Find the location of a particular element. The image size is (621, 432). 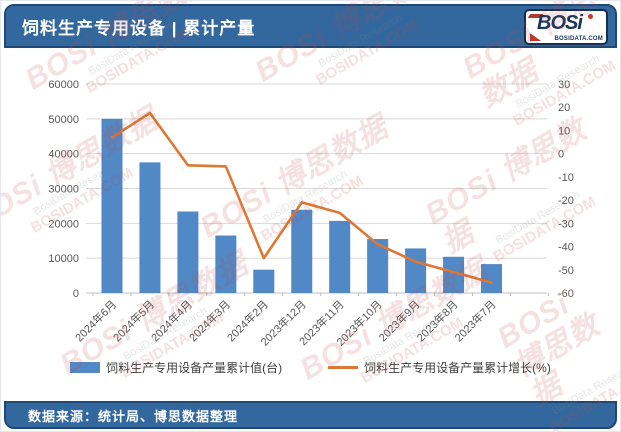

y-axis-left-tick: 30000 is located at coordinates (63, 190).